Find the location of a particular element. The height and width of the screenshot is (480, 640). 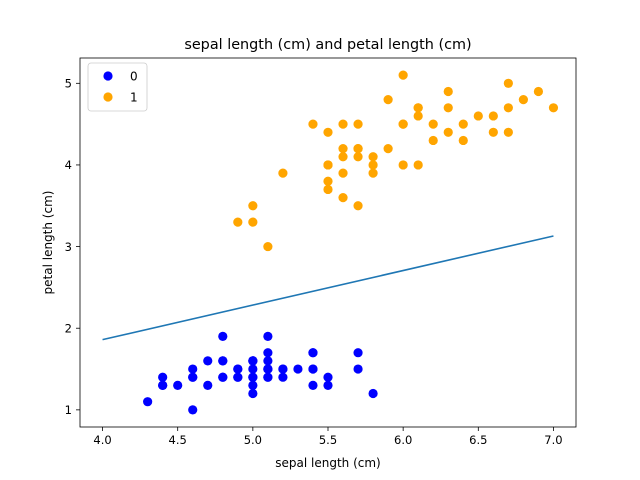

x-axis: 4.0 4.5 5.0 5.5 6.0 6.5 7.0 is located at coordinates (328, 437).